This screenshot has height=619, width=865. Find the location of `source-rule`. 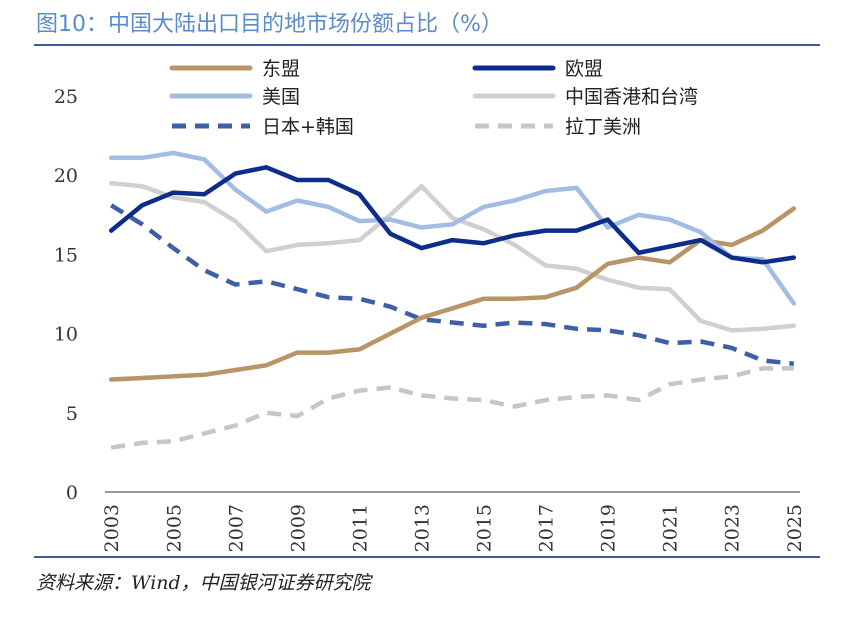

source-rule is located at coordinates (427, 557).